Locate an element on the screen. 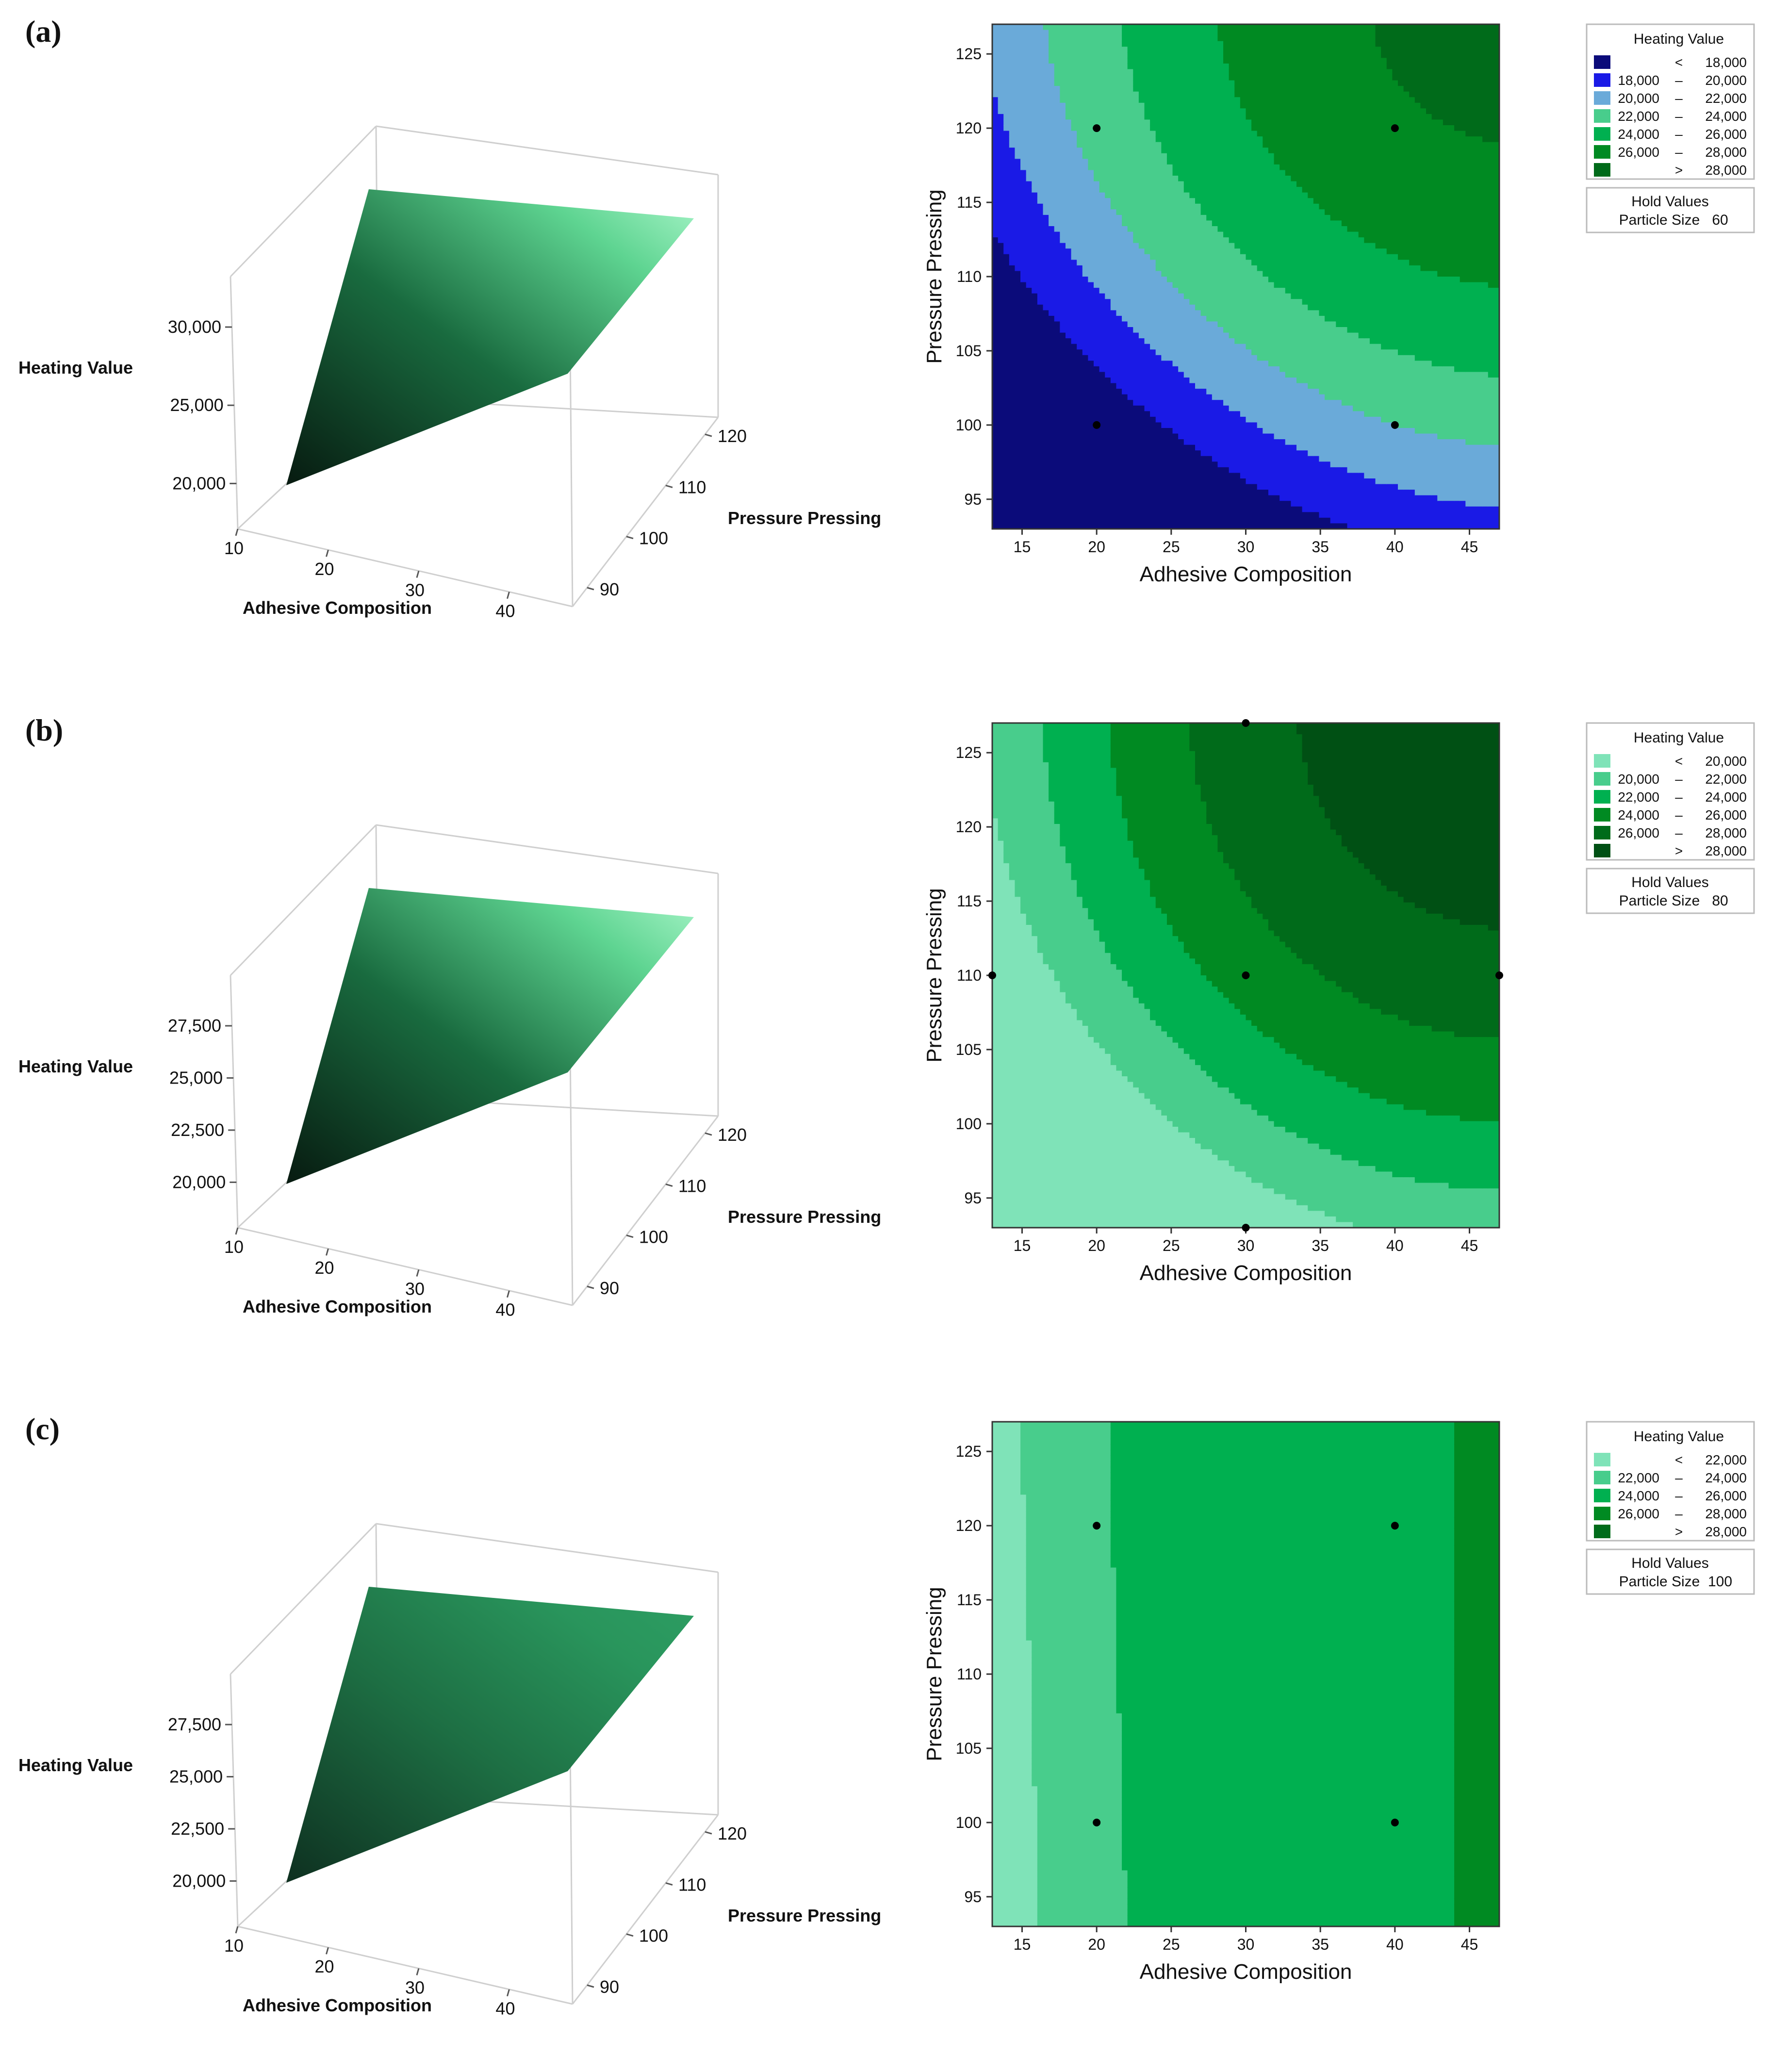 The height and width of the screenshot is (2072, 1788). contour-x-tick-label: 15 is located at coordinates (1022, 1246).